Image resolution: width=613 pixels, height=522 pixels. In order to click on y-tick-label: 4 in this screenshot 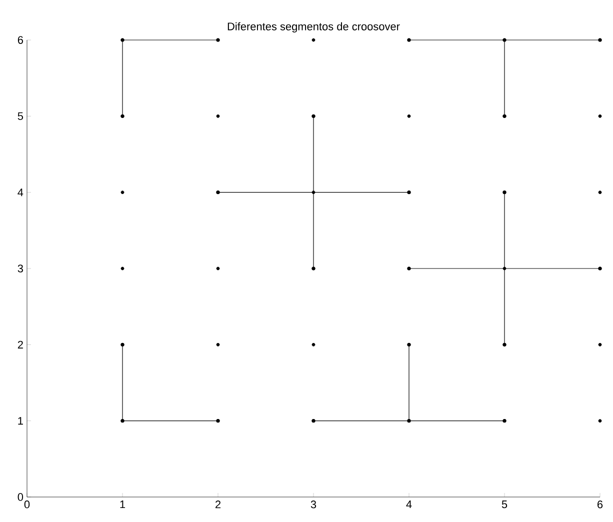, I will do `click(21, 192)`.